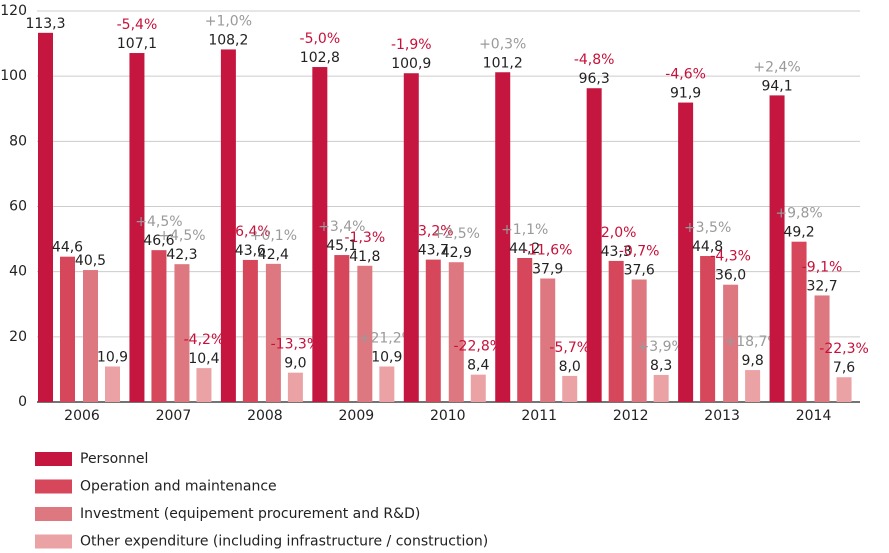 The width and height of the screenshot is (889, 553). What do you see at coordinates (798, 233) in the screenshot?
I see `value-label: 49,2` at bounding box center [798, 233].